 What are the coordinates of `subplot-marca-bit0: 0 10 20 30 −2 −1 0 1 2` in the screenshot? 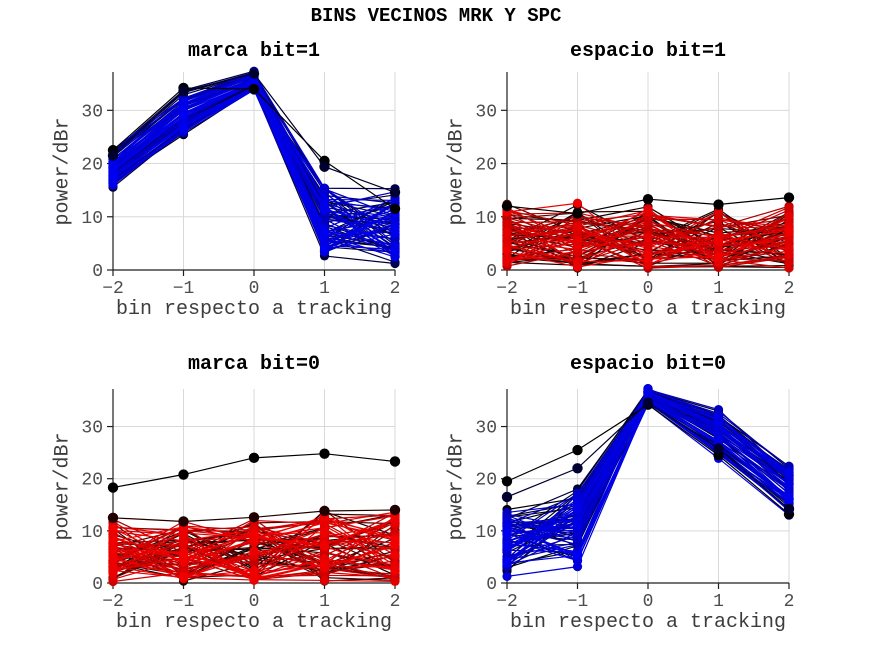 It's located at (240, 500).